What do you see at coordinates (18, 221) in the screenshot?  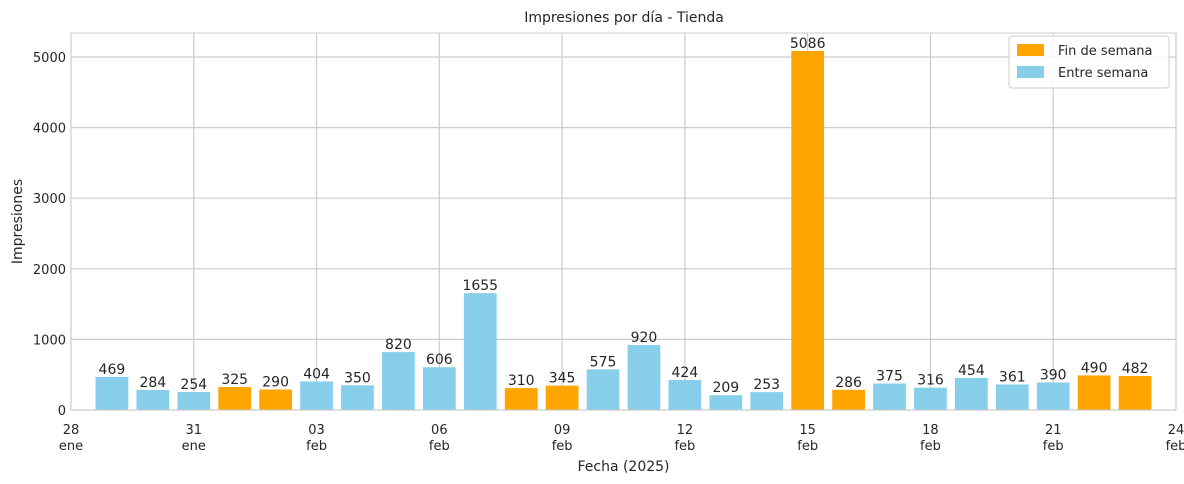 I see `y-axis-title: Impresiones` at bounding box center [18, 221].